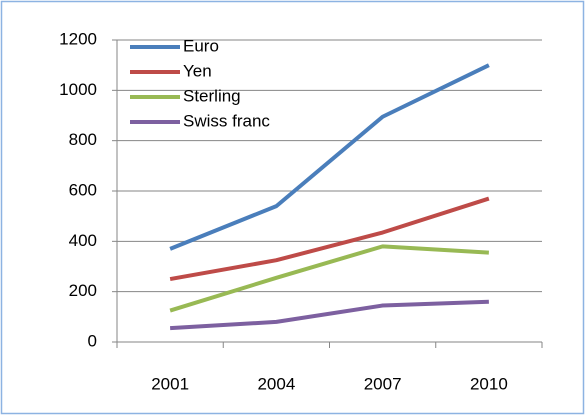  I want to click on y-tick-label: 0, so click(92, 340).